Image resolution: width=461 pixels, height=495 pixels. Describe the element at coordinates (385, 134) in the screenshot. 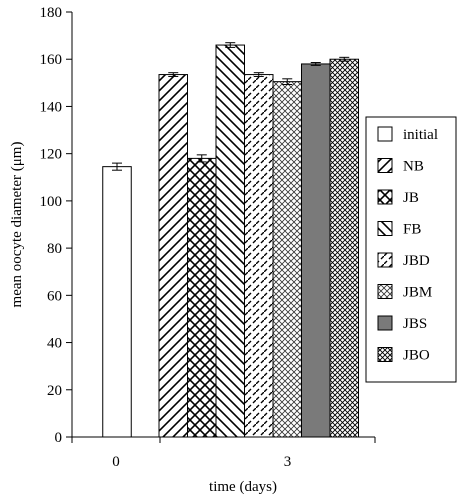

I see `legend-swatch-initial` at that location.